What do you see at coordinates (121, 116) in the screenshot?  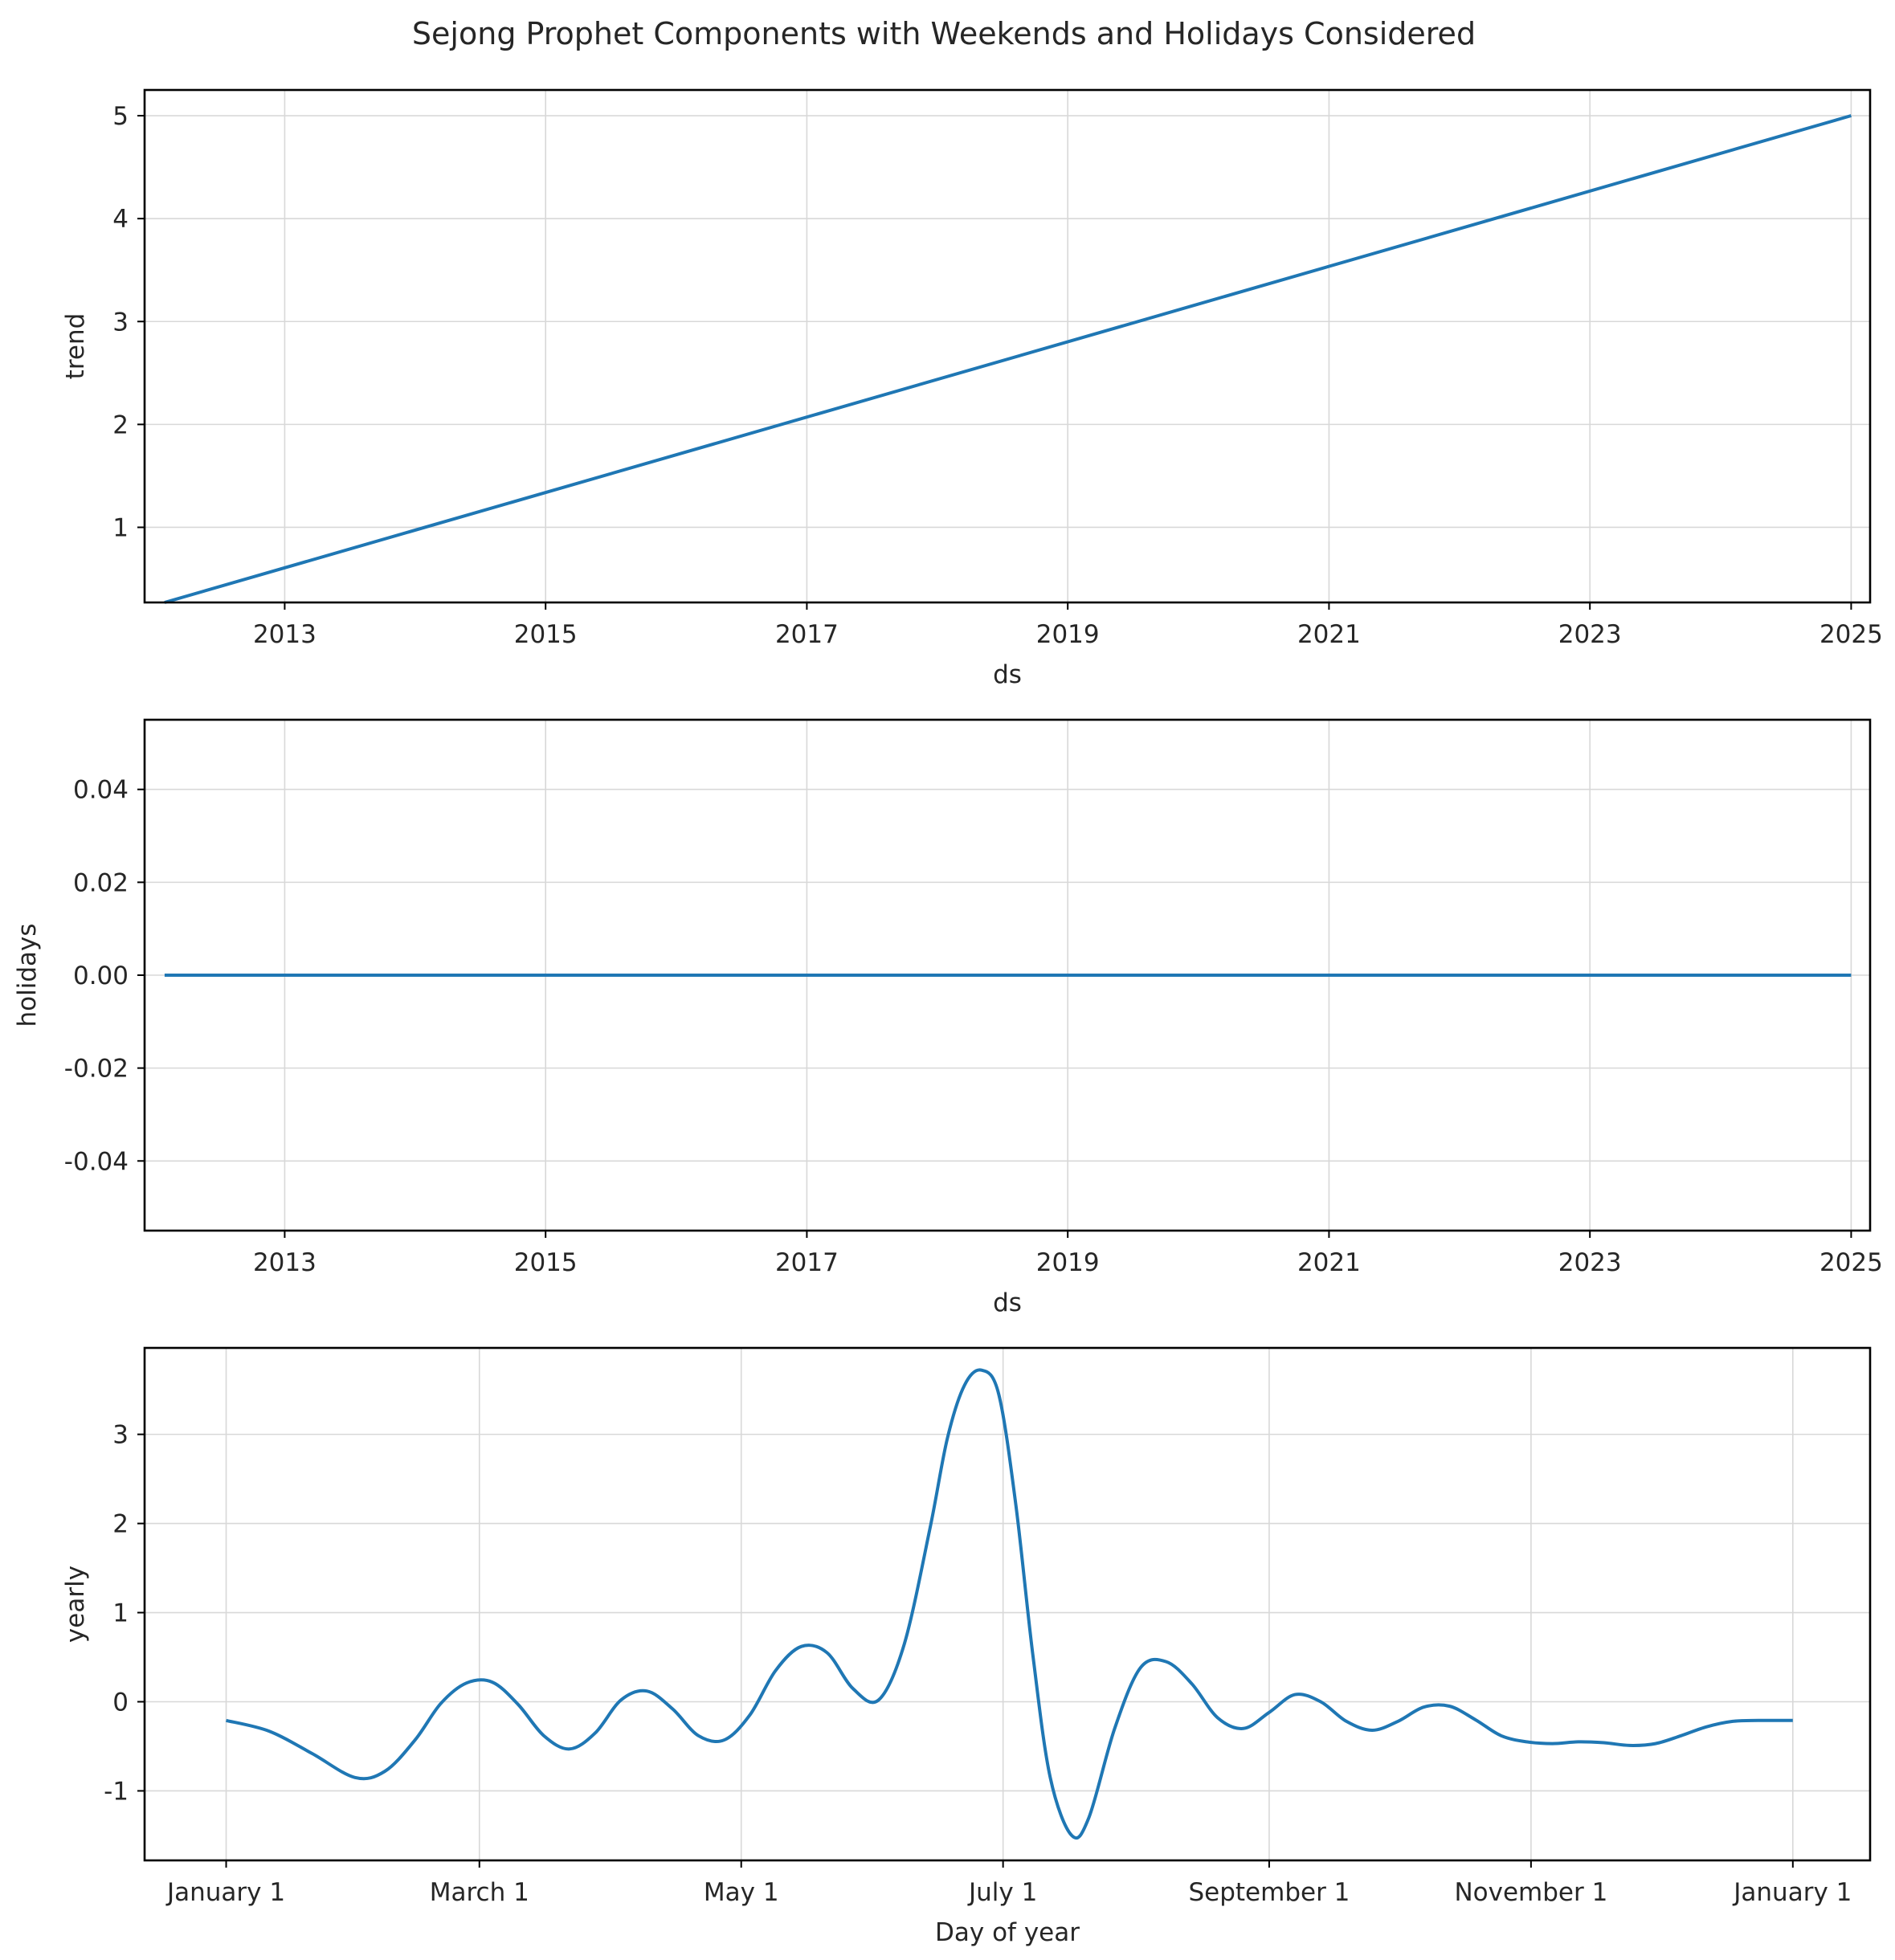 I see `trend-y-tick-label-4: 5` at bounding box center [121, 116].